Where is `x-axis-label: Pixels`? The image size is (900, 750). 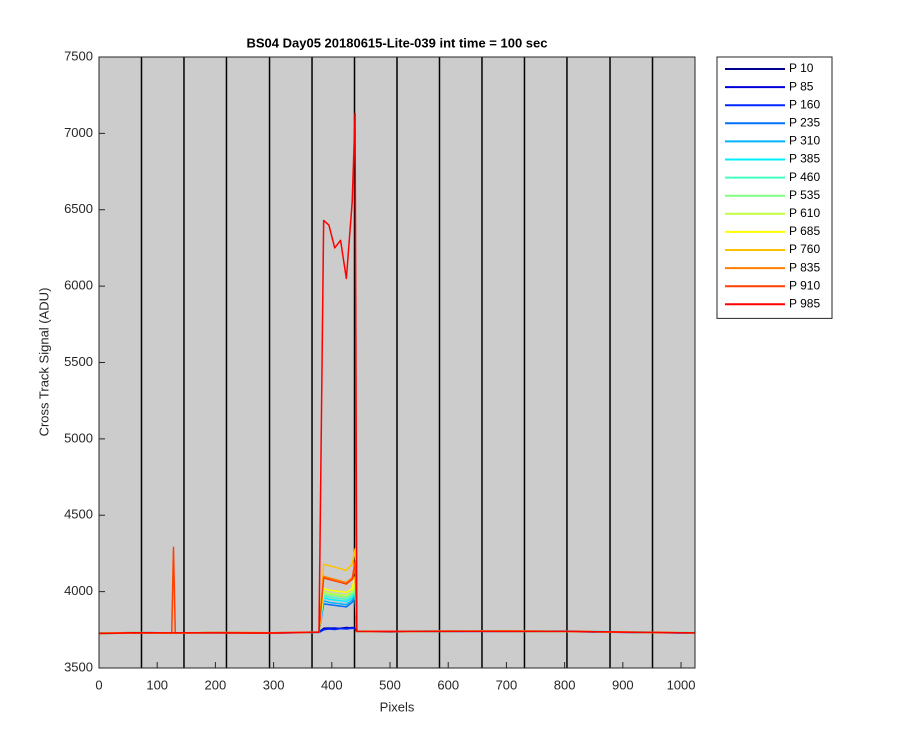 x-axis-label: Pixels is located at coordinates (397, 706).